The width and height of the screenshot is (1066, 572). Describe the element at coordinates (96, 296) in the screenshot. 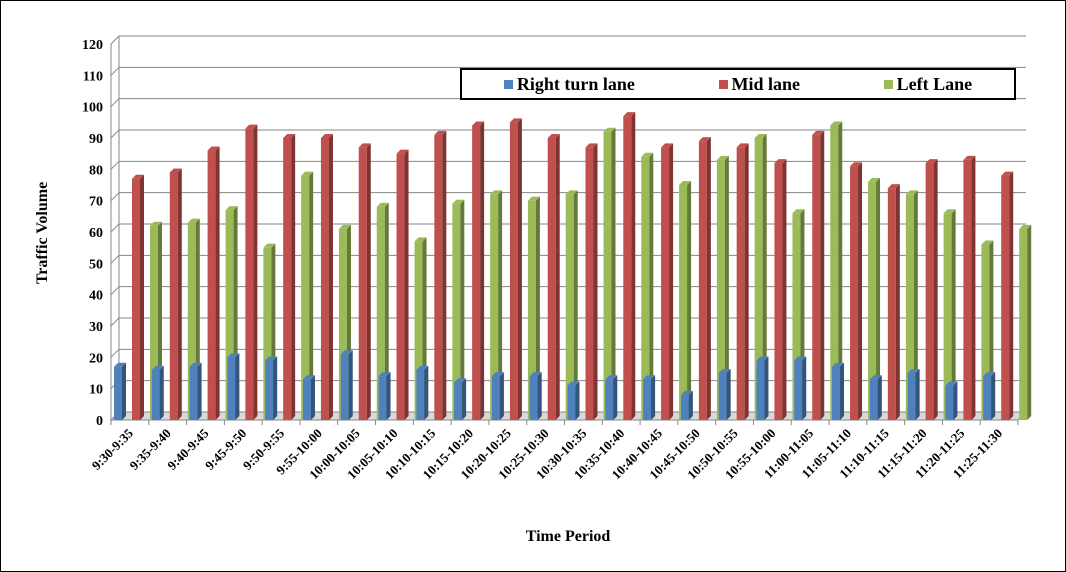

I see `y-tick-label: 40` at that location.